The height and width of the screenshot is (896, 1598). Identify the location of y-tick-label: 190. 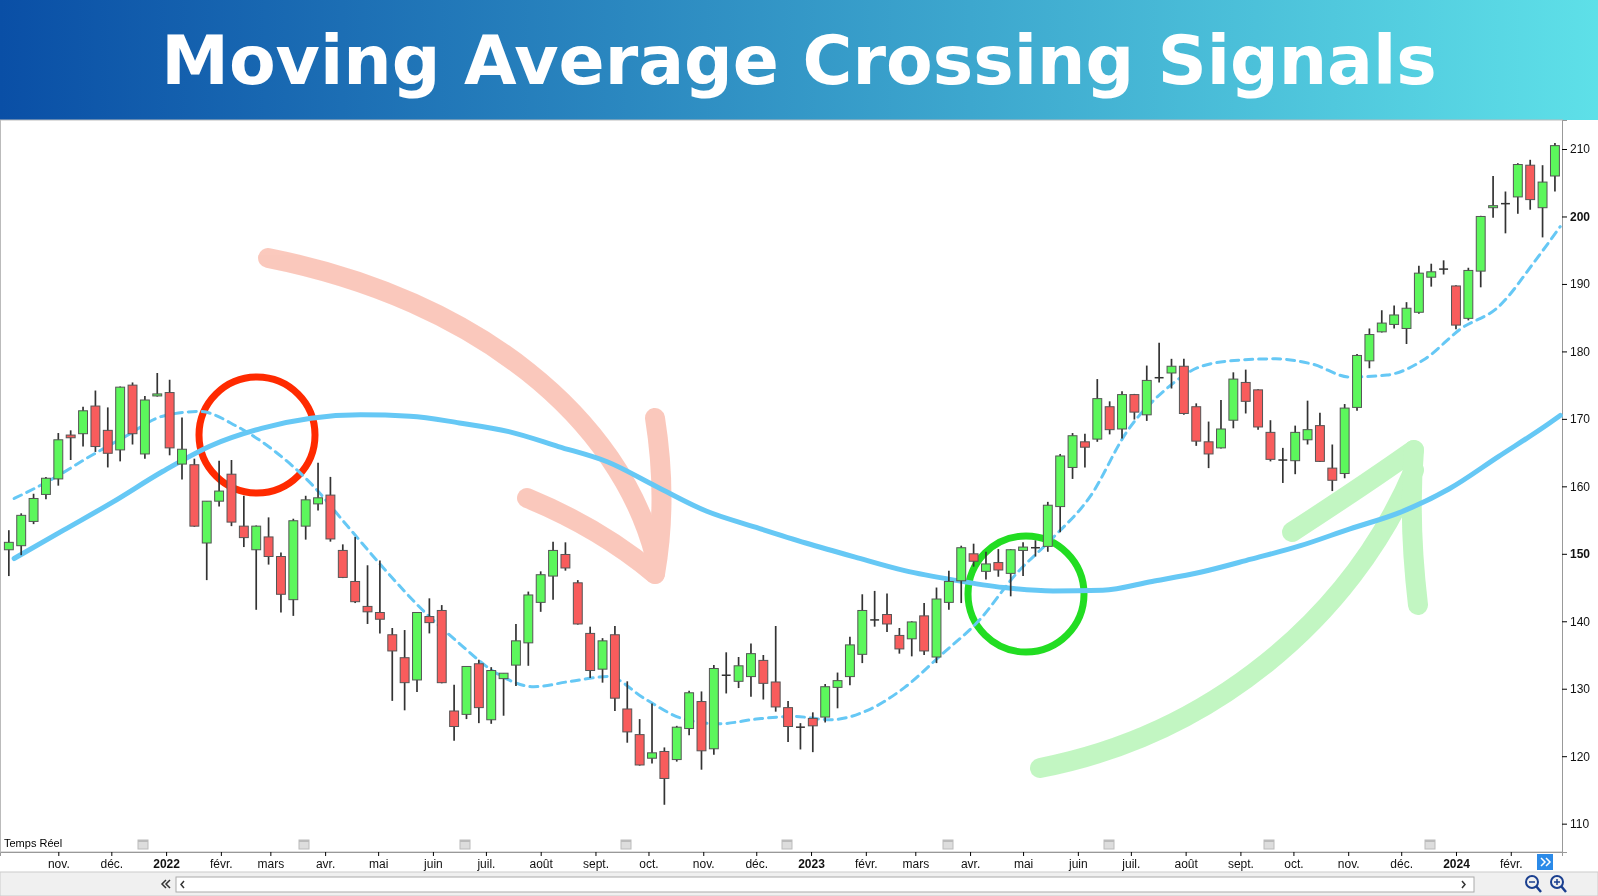
(1580, 284).